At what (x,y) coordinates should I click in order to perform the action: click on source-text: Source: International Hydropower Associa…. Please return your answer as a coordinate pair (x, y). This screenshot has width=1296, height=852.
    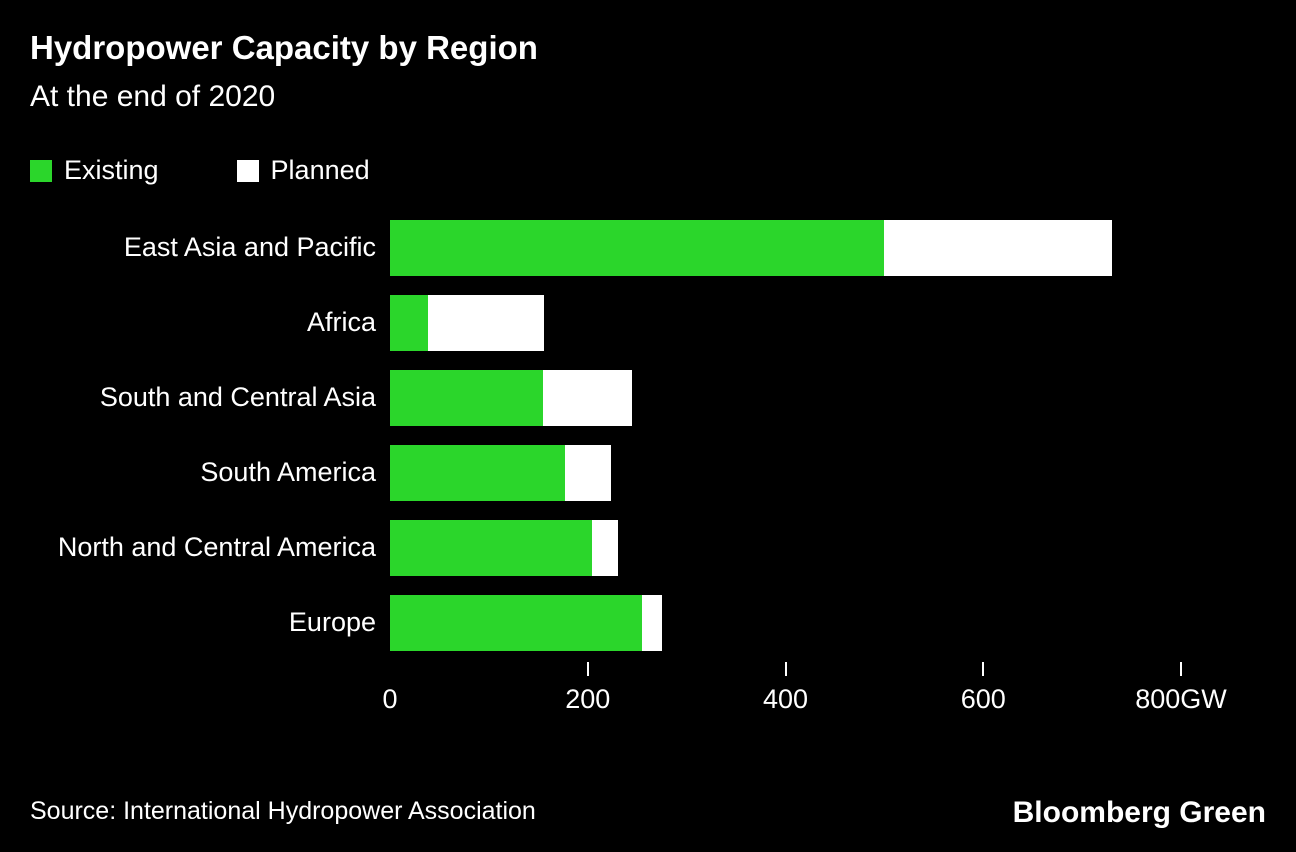
    Looking at the image, I should click on (283, 811).